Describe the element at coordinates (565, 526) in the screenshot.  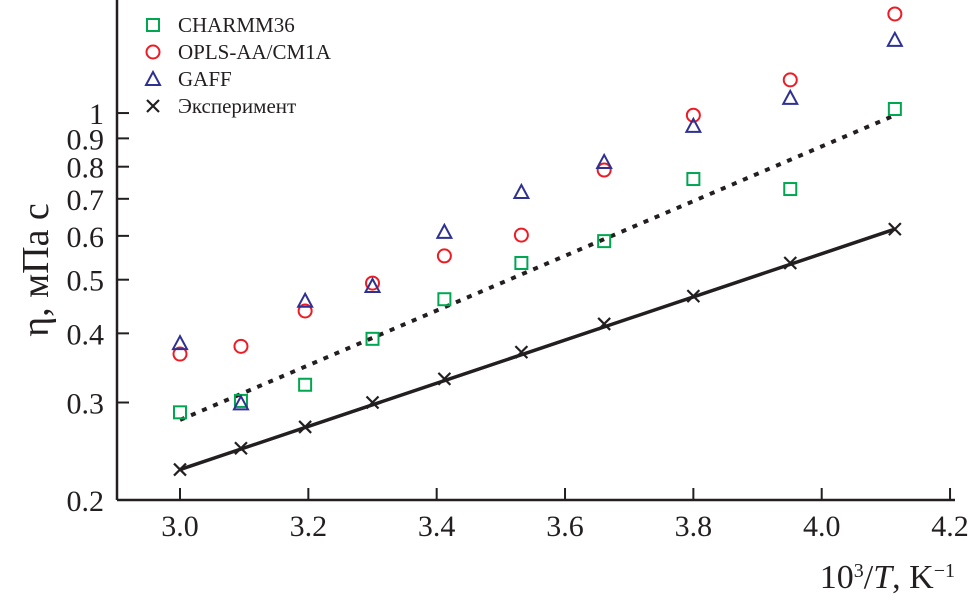
I see `x-tick-label: 3.6` at that location.